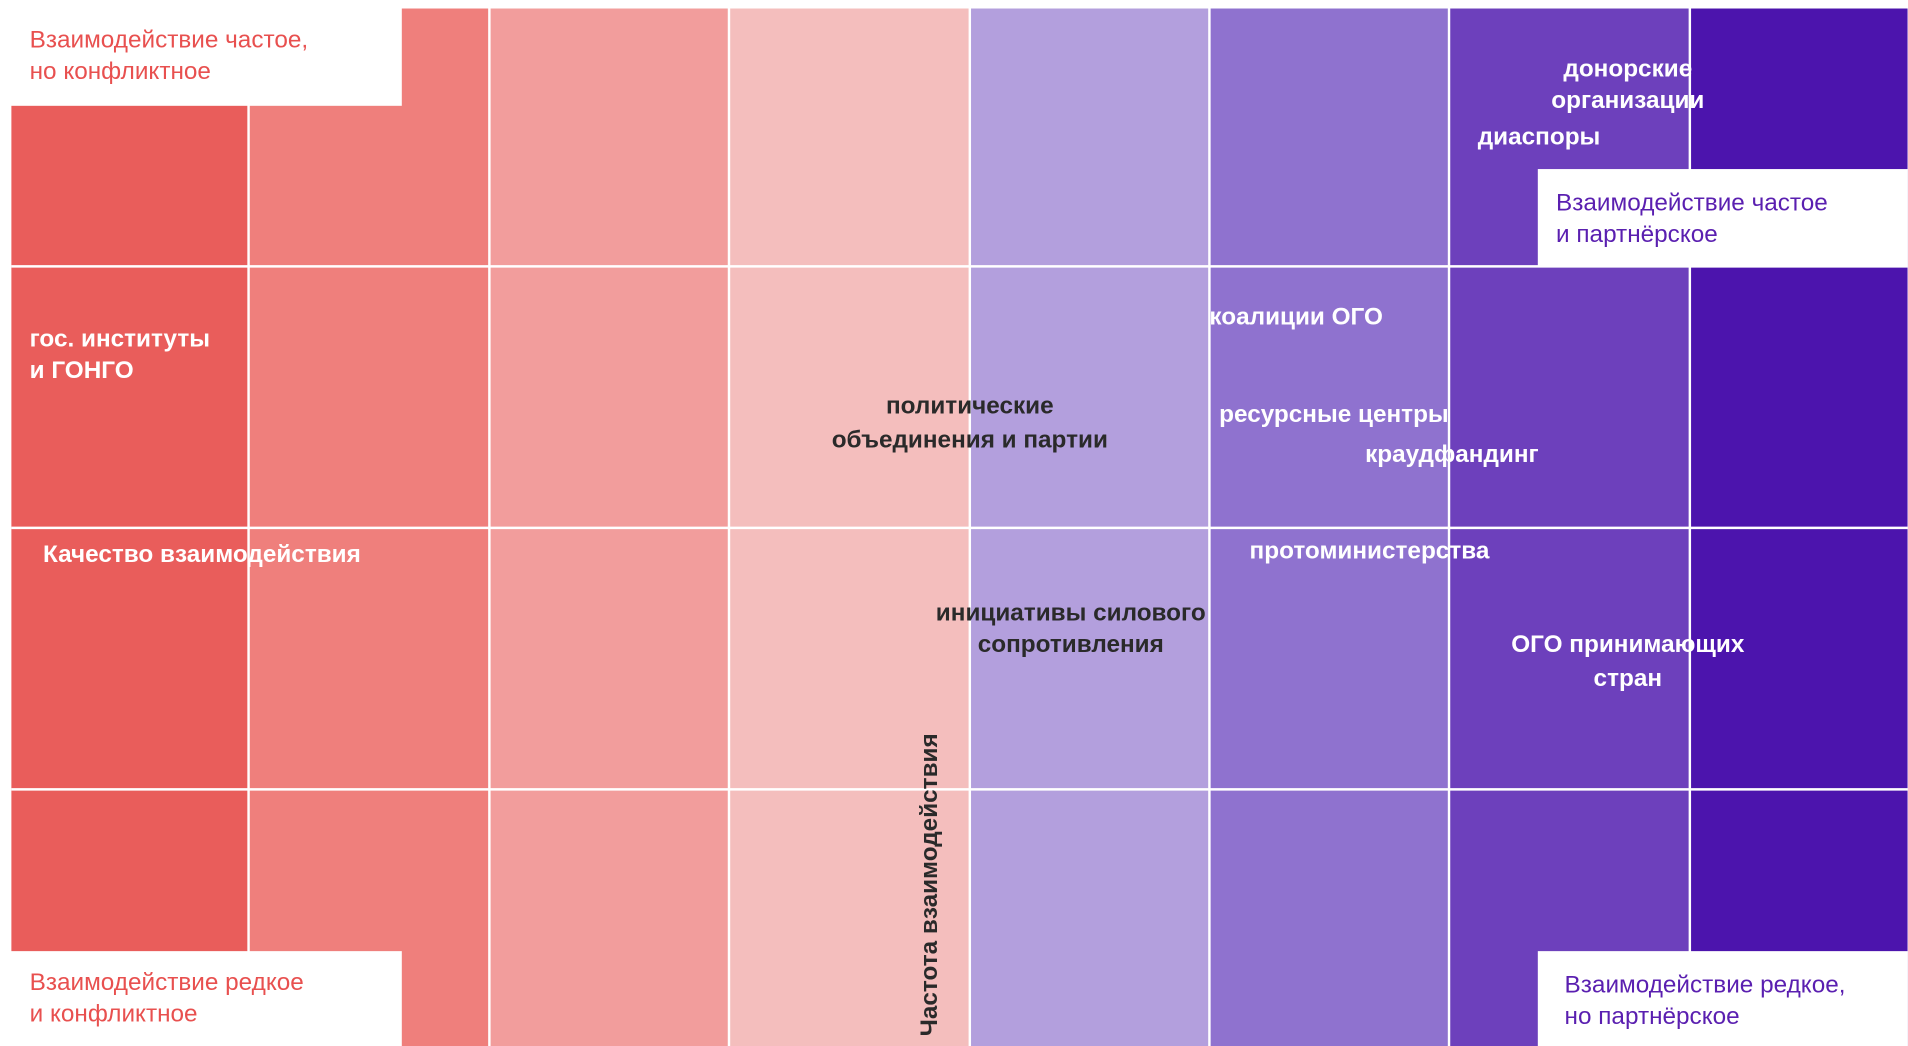  I want to click on item-label: гос. институты и ГОНГО, so click(120, 355).